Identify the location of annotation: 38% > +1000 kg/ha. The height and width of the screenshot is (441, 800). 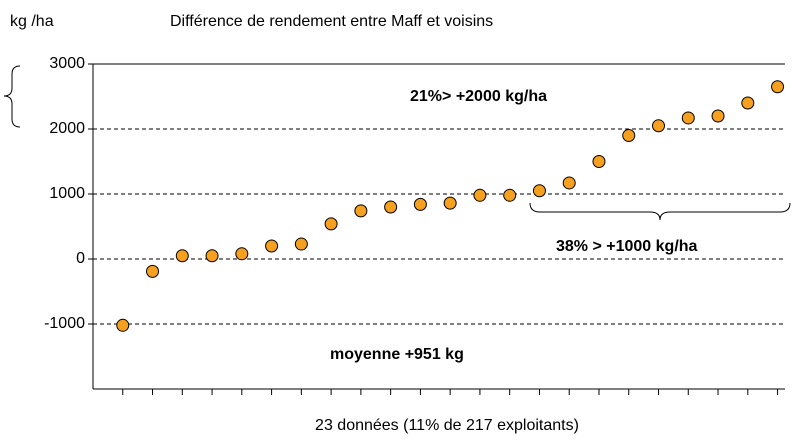
(627, 246).